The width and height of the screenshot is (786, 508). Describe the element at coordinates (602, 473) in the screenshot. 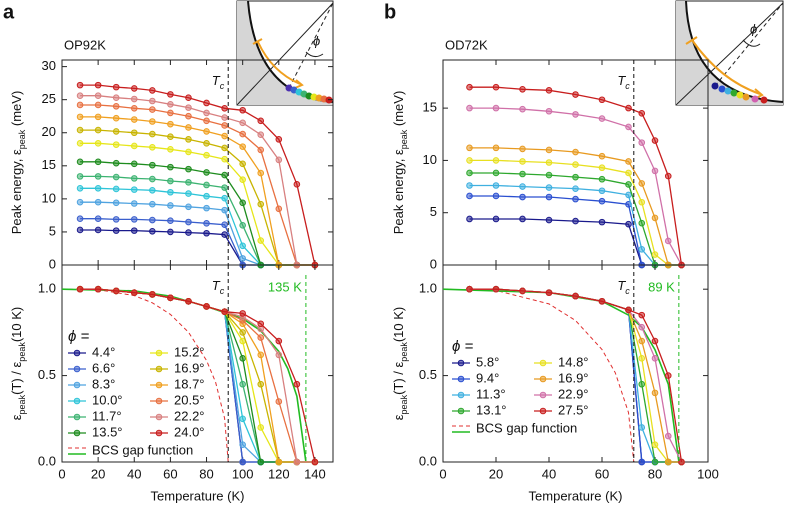

I see `x-tick-label: 60` at that location.